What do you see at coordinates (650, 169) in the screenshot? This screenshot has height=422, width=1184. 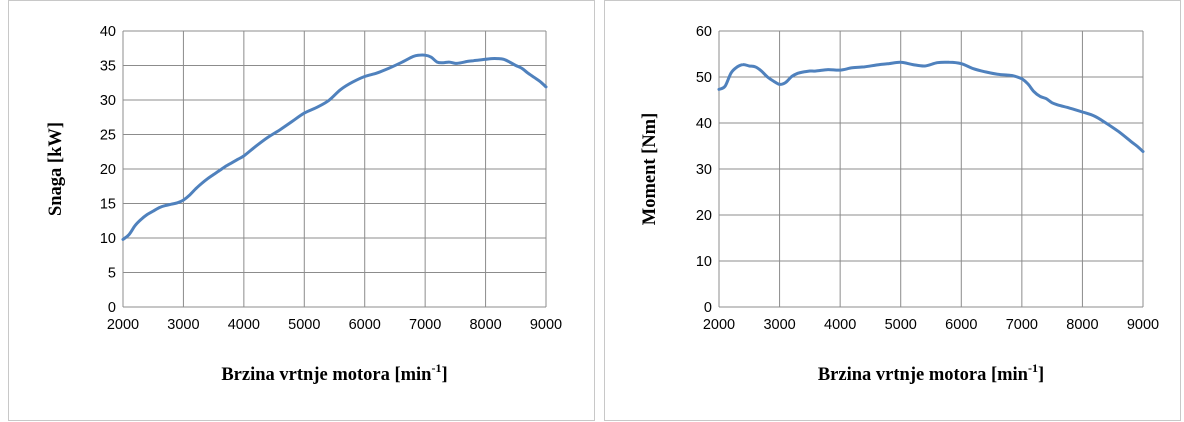 I see `y-axis-title: Moment [Nm]` at bounding box center [650, 169].